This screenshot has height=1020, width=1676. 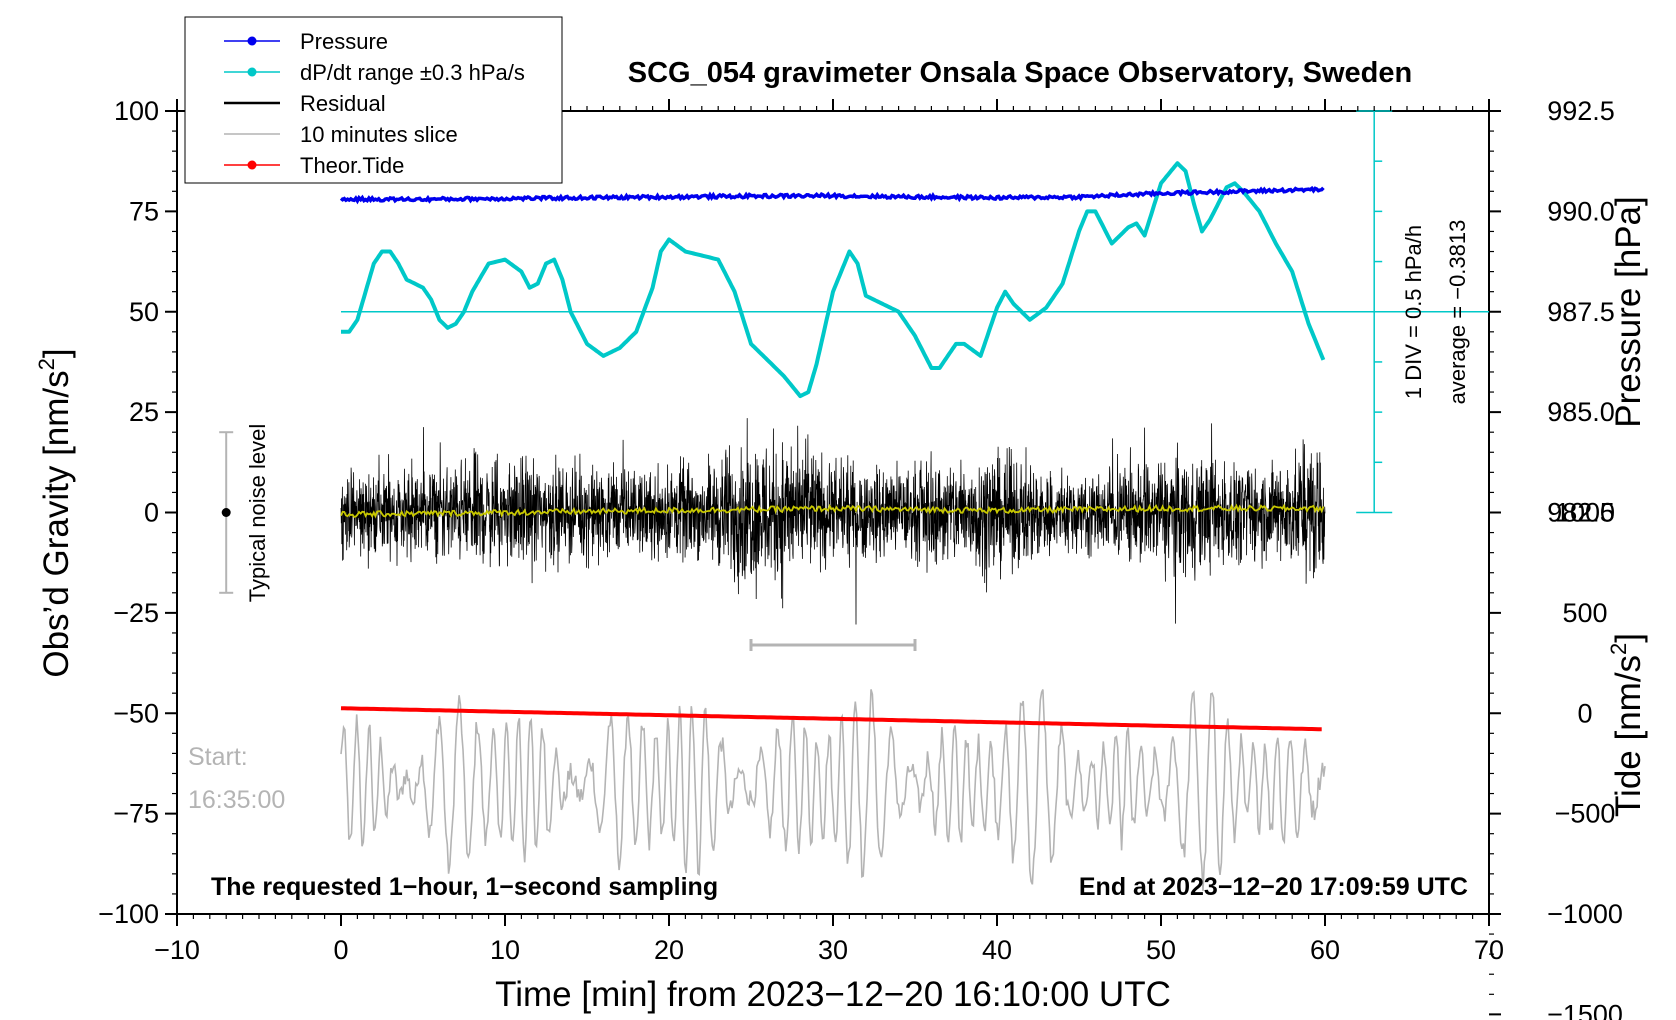 I want to click on tide-axis-ticks: 1000 500 0 −500 −1000 −1500, so click(x=1556, y=759).